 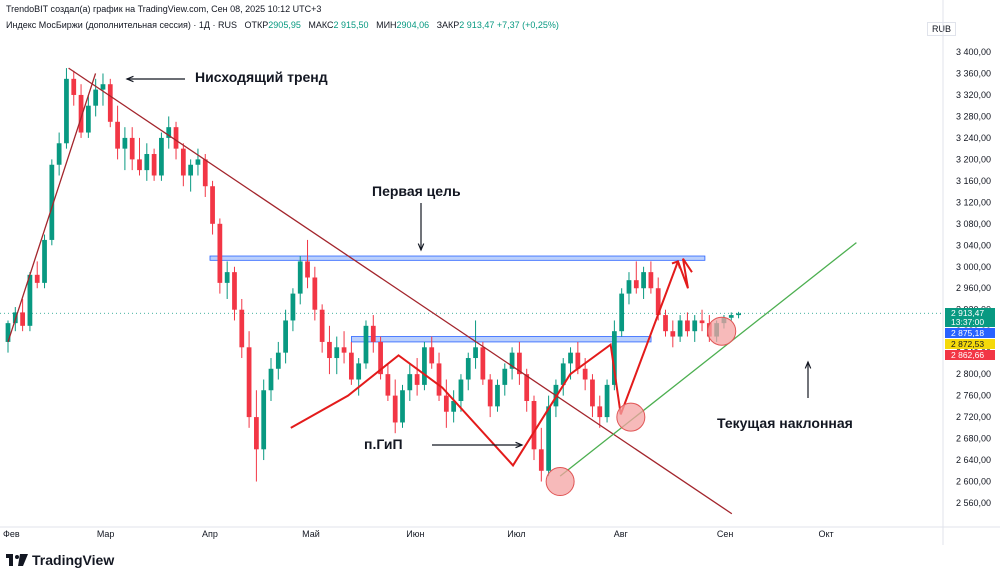 What do you see at coordinates (284, 25) in the screenshot?
I see `open-value: 2905,95` at bounding box center [284, 25].